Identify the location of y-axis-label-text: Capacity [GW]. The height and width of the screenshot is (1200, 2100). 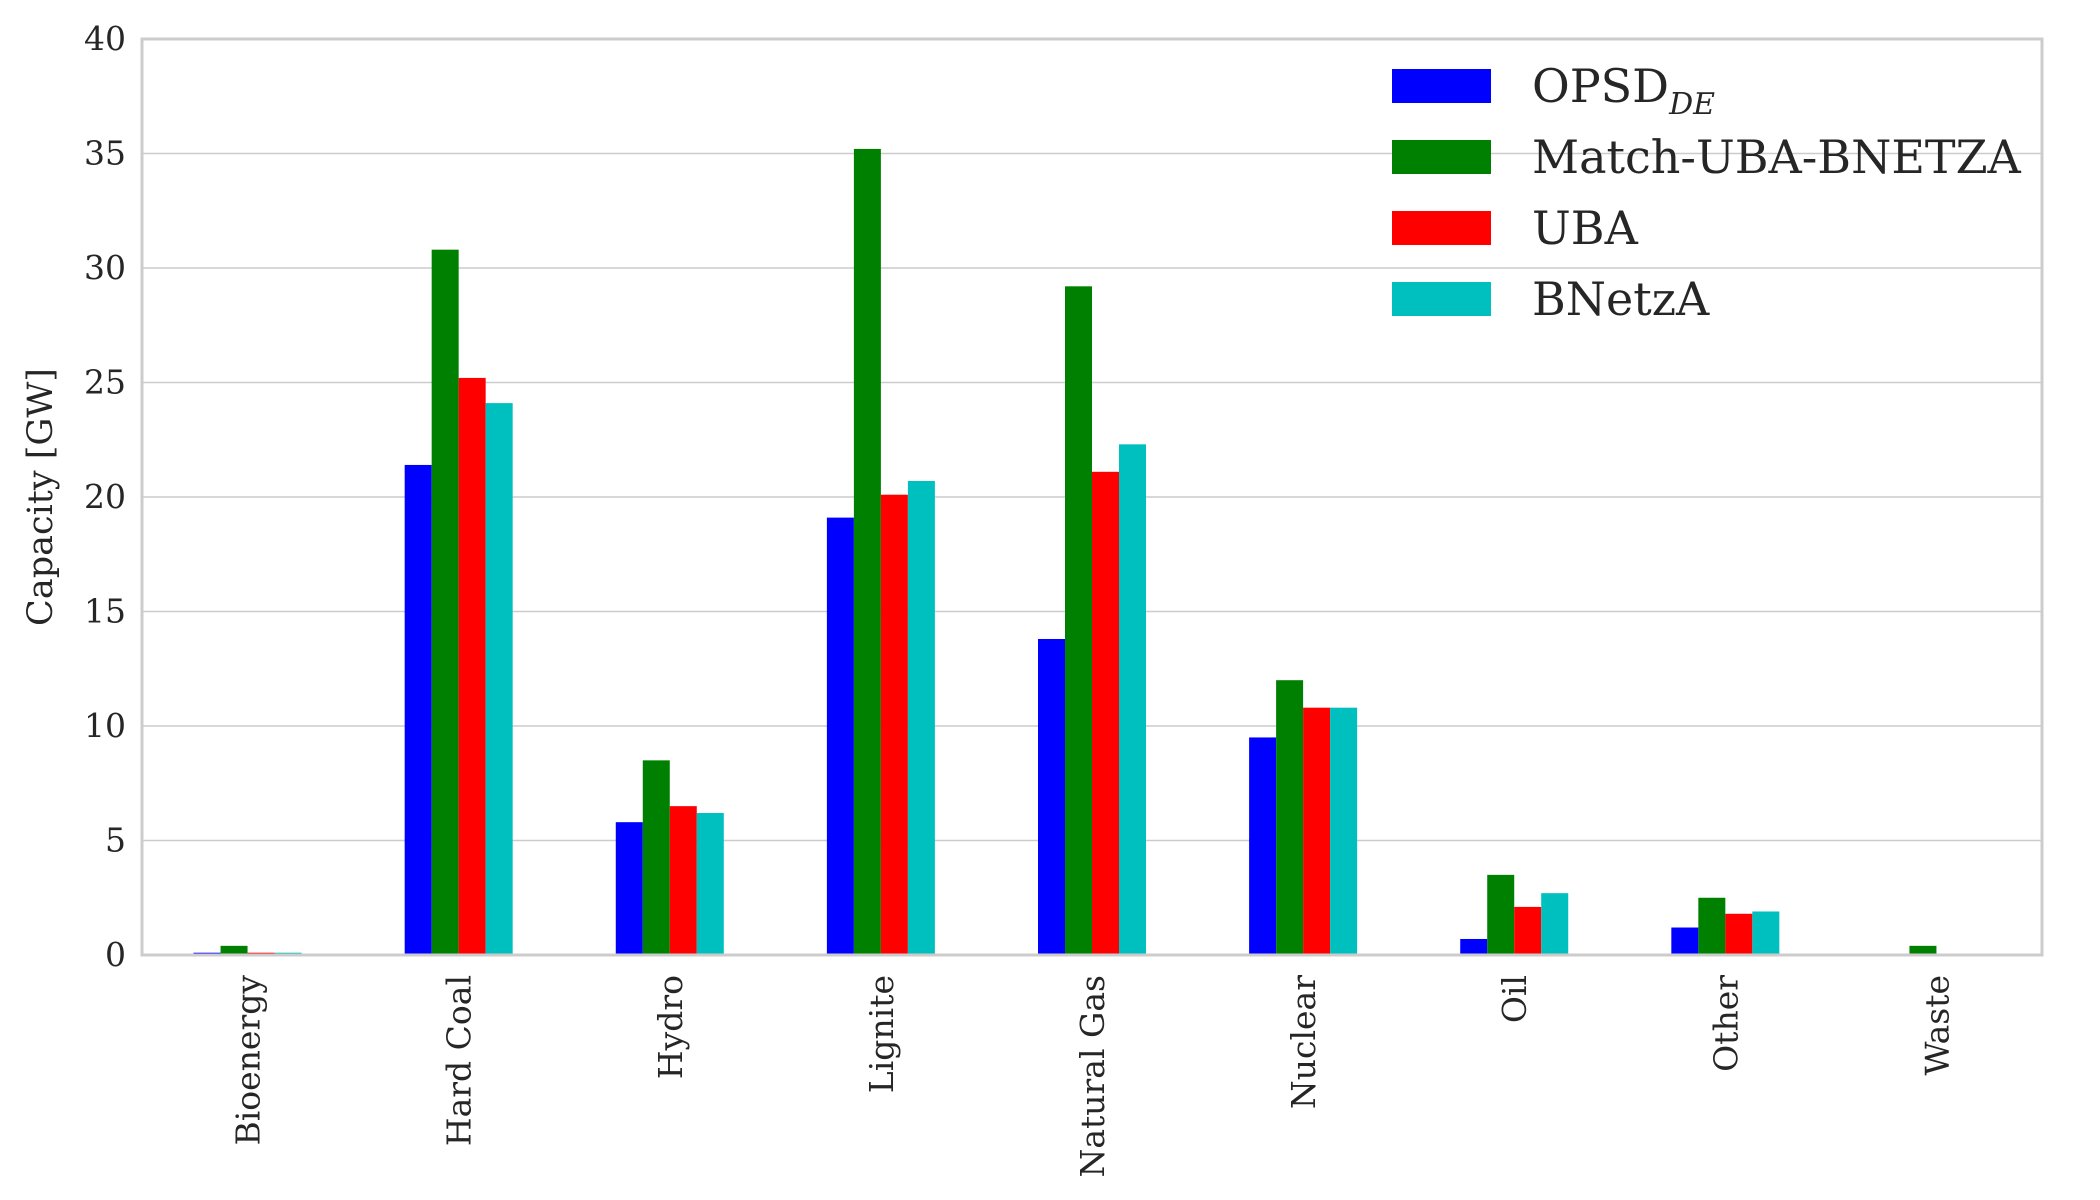
(41, 497).